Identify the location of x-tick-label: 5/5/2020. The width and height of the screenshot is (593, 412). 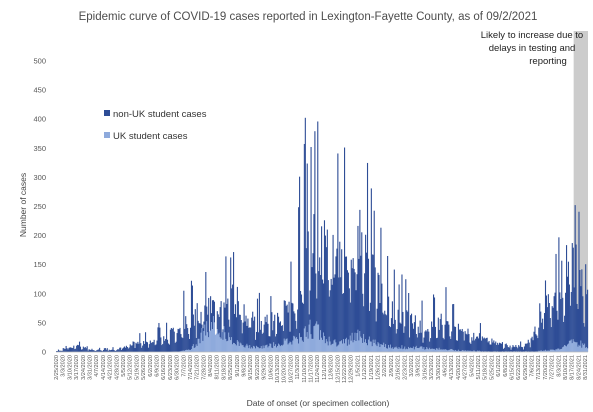
(124, 366).